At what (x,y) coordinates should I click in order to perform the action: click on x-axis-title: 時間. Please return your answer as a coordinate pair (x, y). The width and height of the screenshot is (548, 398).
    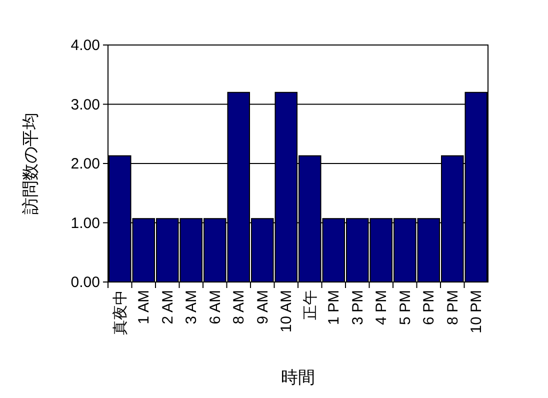
    Looking at the image, I should click on (298, 377).